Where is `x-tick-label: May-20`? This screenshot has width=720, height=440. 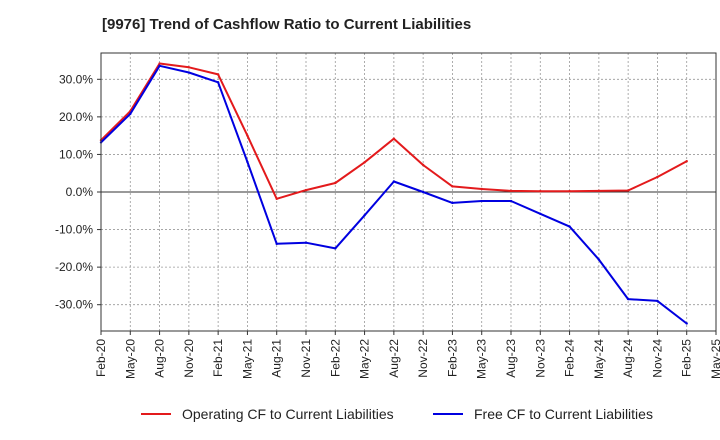 x-tick-label: May-20 is located at coordinates (130, 359).